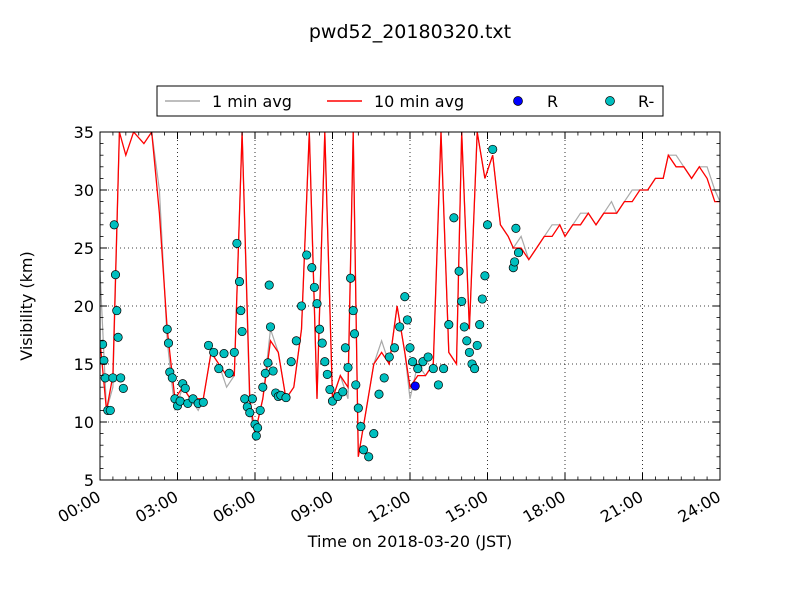  I want to click on x-tick-label: 09:00, so click(311, 507).